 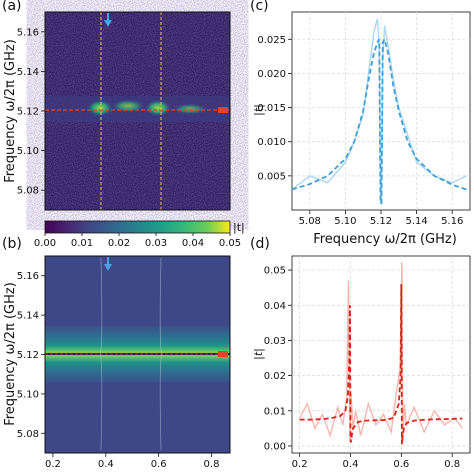 What do you see at coordinates (271, 176) in the screenshot?
I see `ytick-label: 0.005` at bounding box center [271, 176].